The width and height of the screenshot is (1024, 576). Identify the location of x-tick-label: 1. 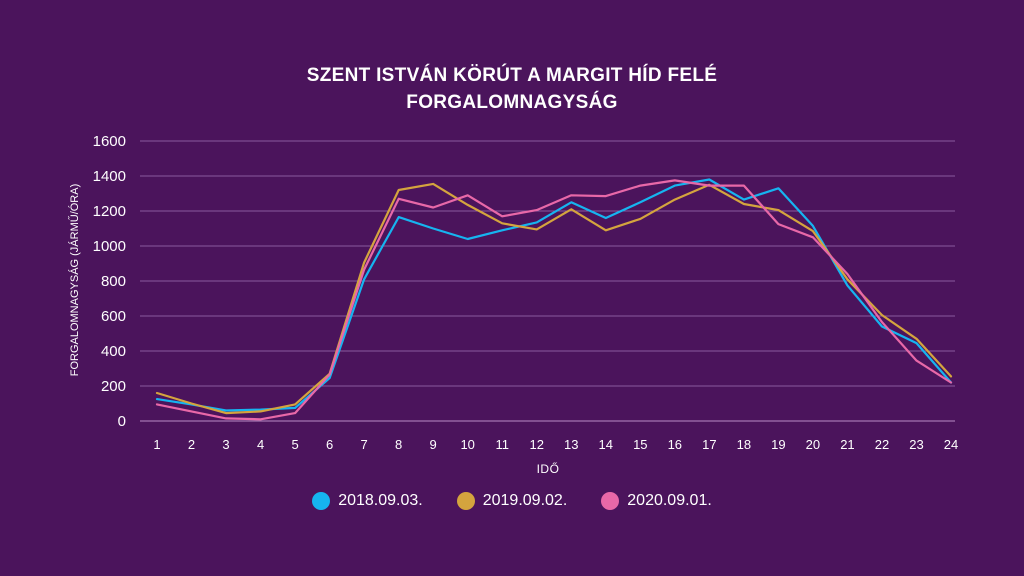
(156, 444).